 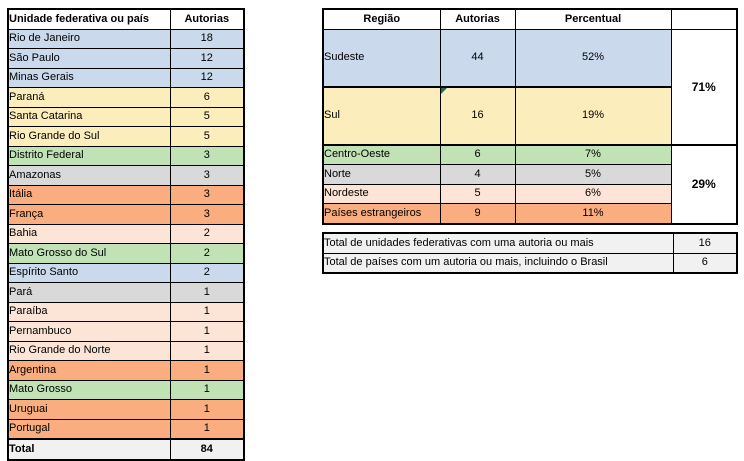 I want to click on authorship-count-cell: 9, so click(x=477, y=213).